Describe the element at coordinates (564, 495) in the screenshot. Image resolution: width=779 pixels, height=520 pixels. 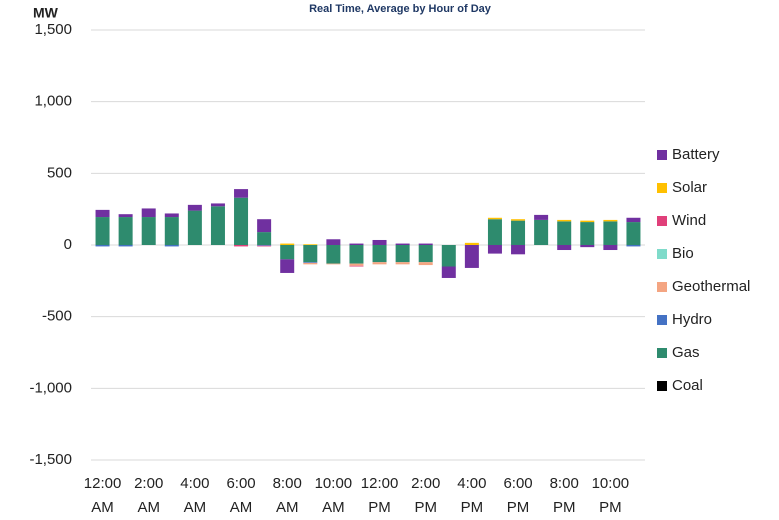
I see `x-tick-label: 8:00 PM` at that location.